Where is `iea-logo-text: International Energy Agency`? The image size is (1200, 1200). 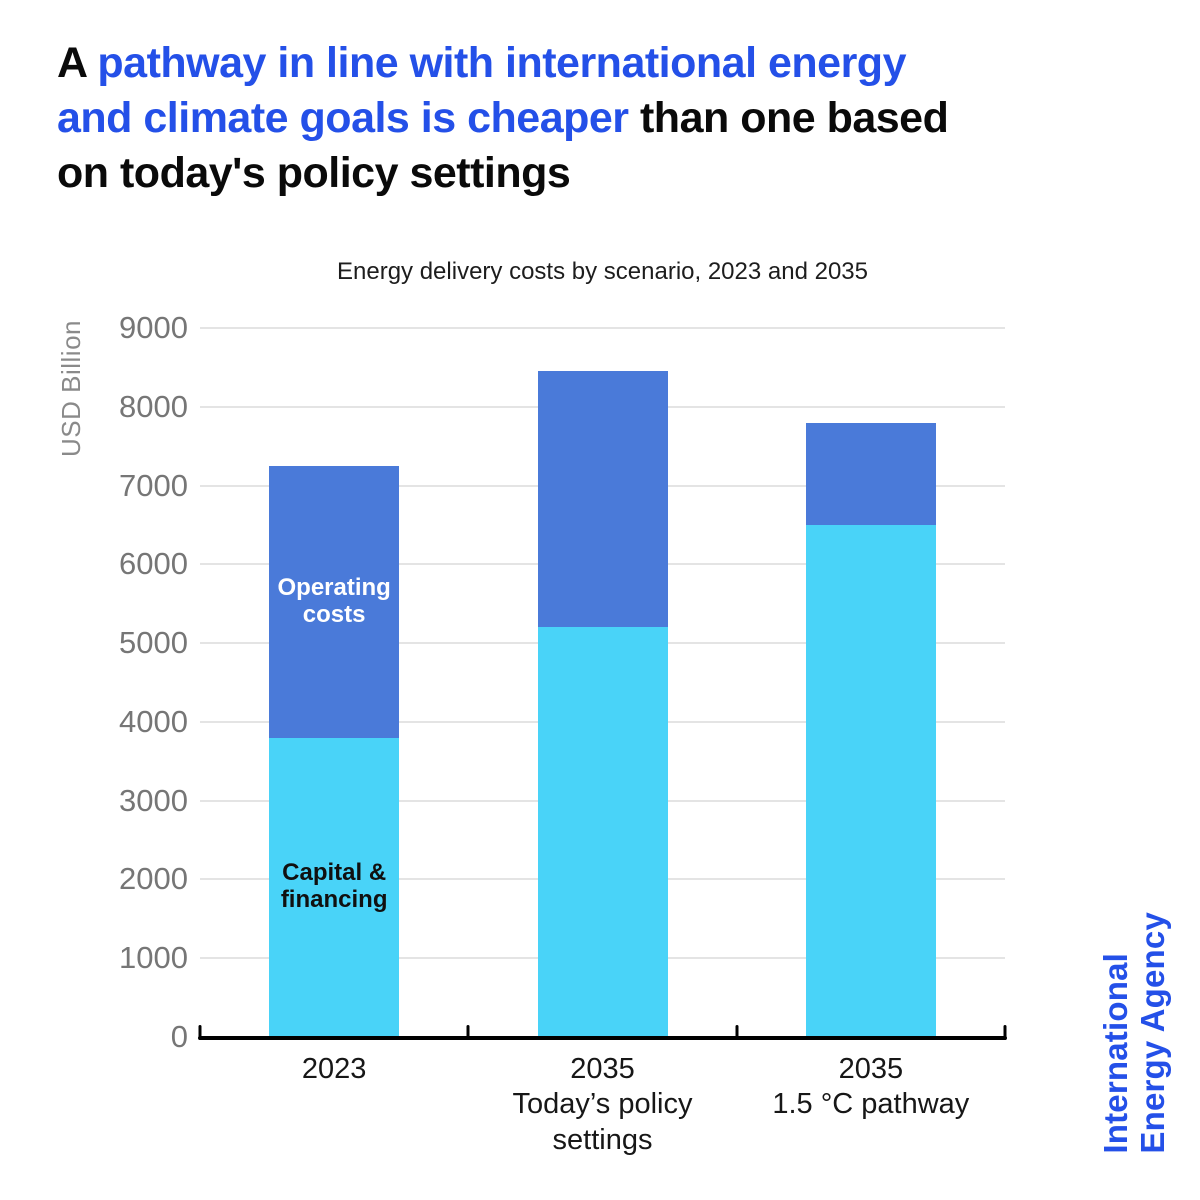
iea-logo-text: International Energy Agency is located at coordinates (1134, 1033).